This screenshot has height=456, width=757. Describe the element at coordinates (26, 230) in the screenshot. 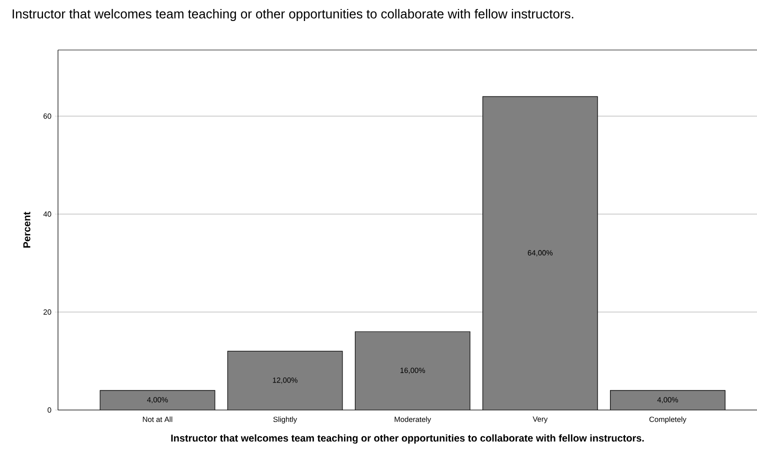

I see `y-axis-title: Percent` at that location.